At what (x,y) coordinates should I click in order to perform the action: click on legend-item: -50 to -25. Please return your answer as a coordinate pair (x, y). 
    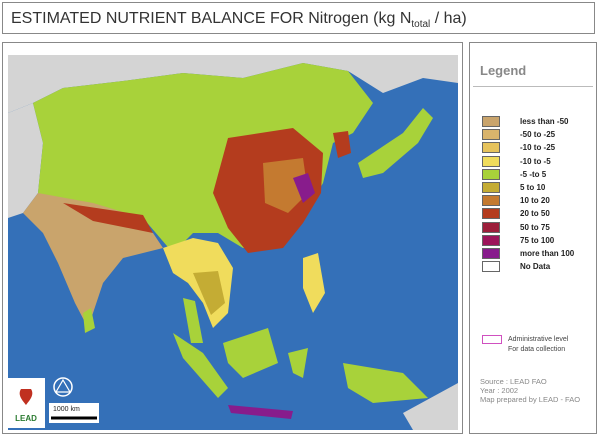
    Looking at the image, I should click on (528, 134).